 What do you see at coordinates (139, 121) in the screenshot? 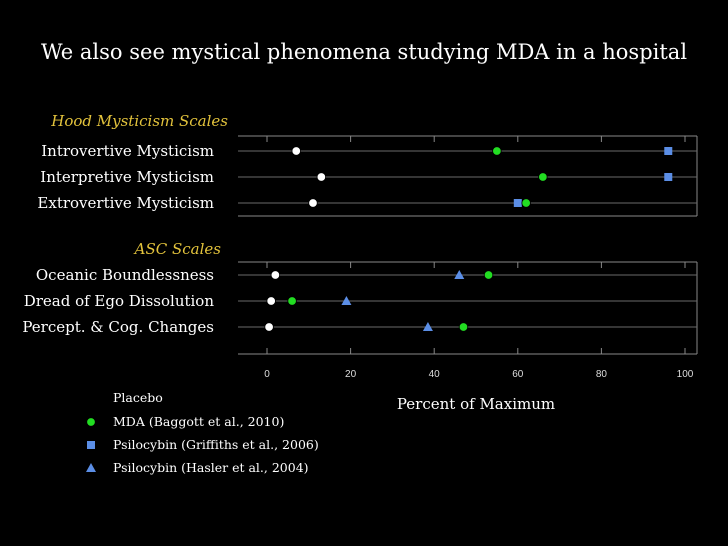
I see `panel-title: Hood Mysticism Scales` at bounding box center [139, 121].